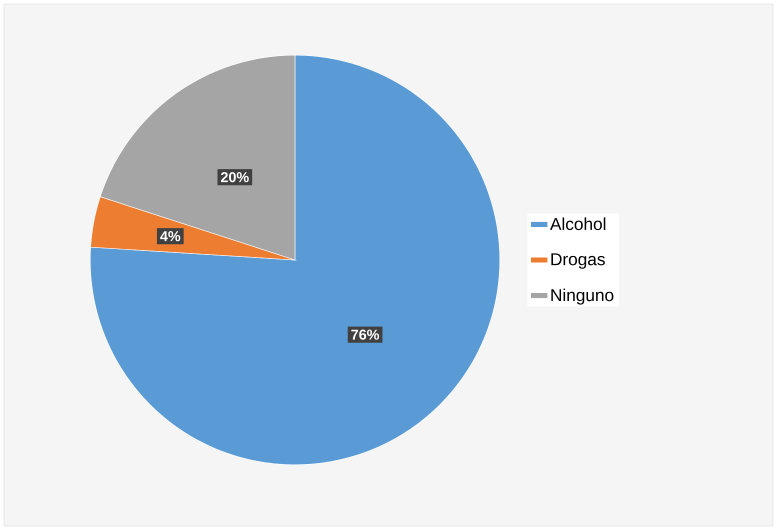 The width and height of the screenshot is (777, 530). I want to click on data-label: 20%, so click(234, 177).